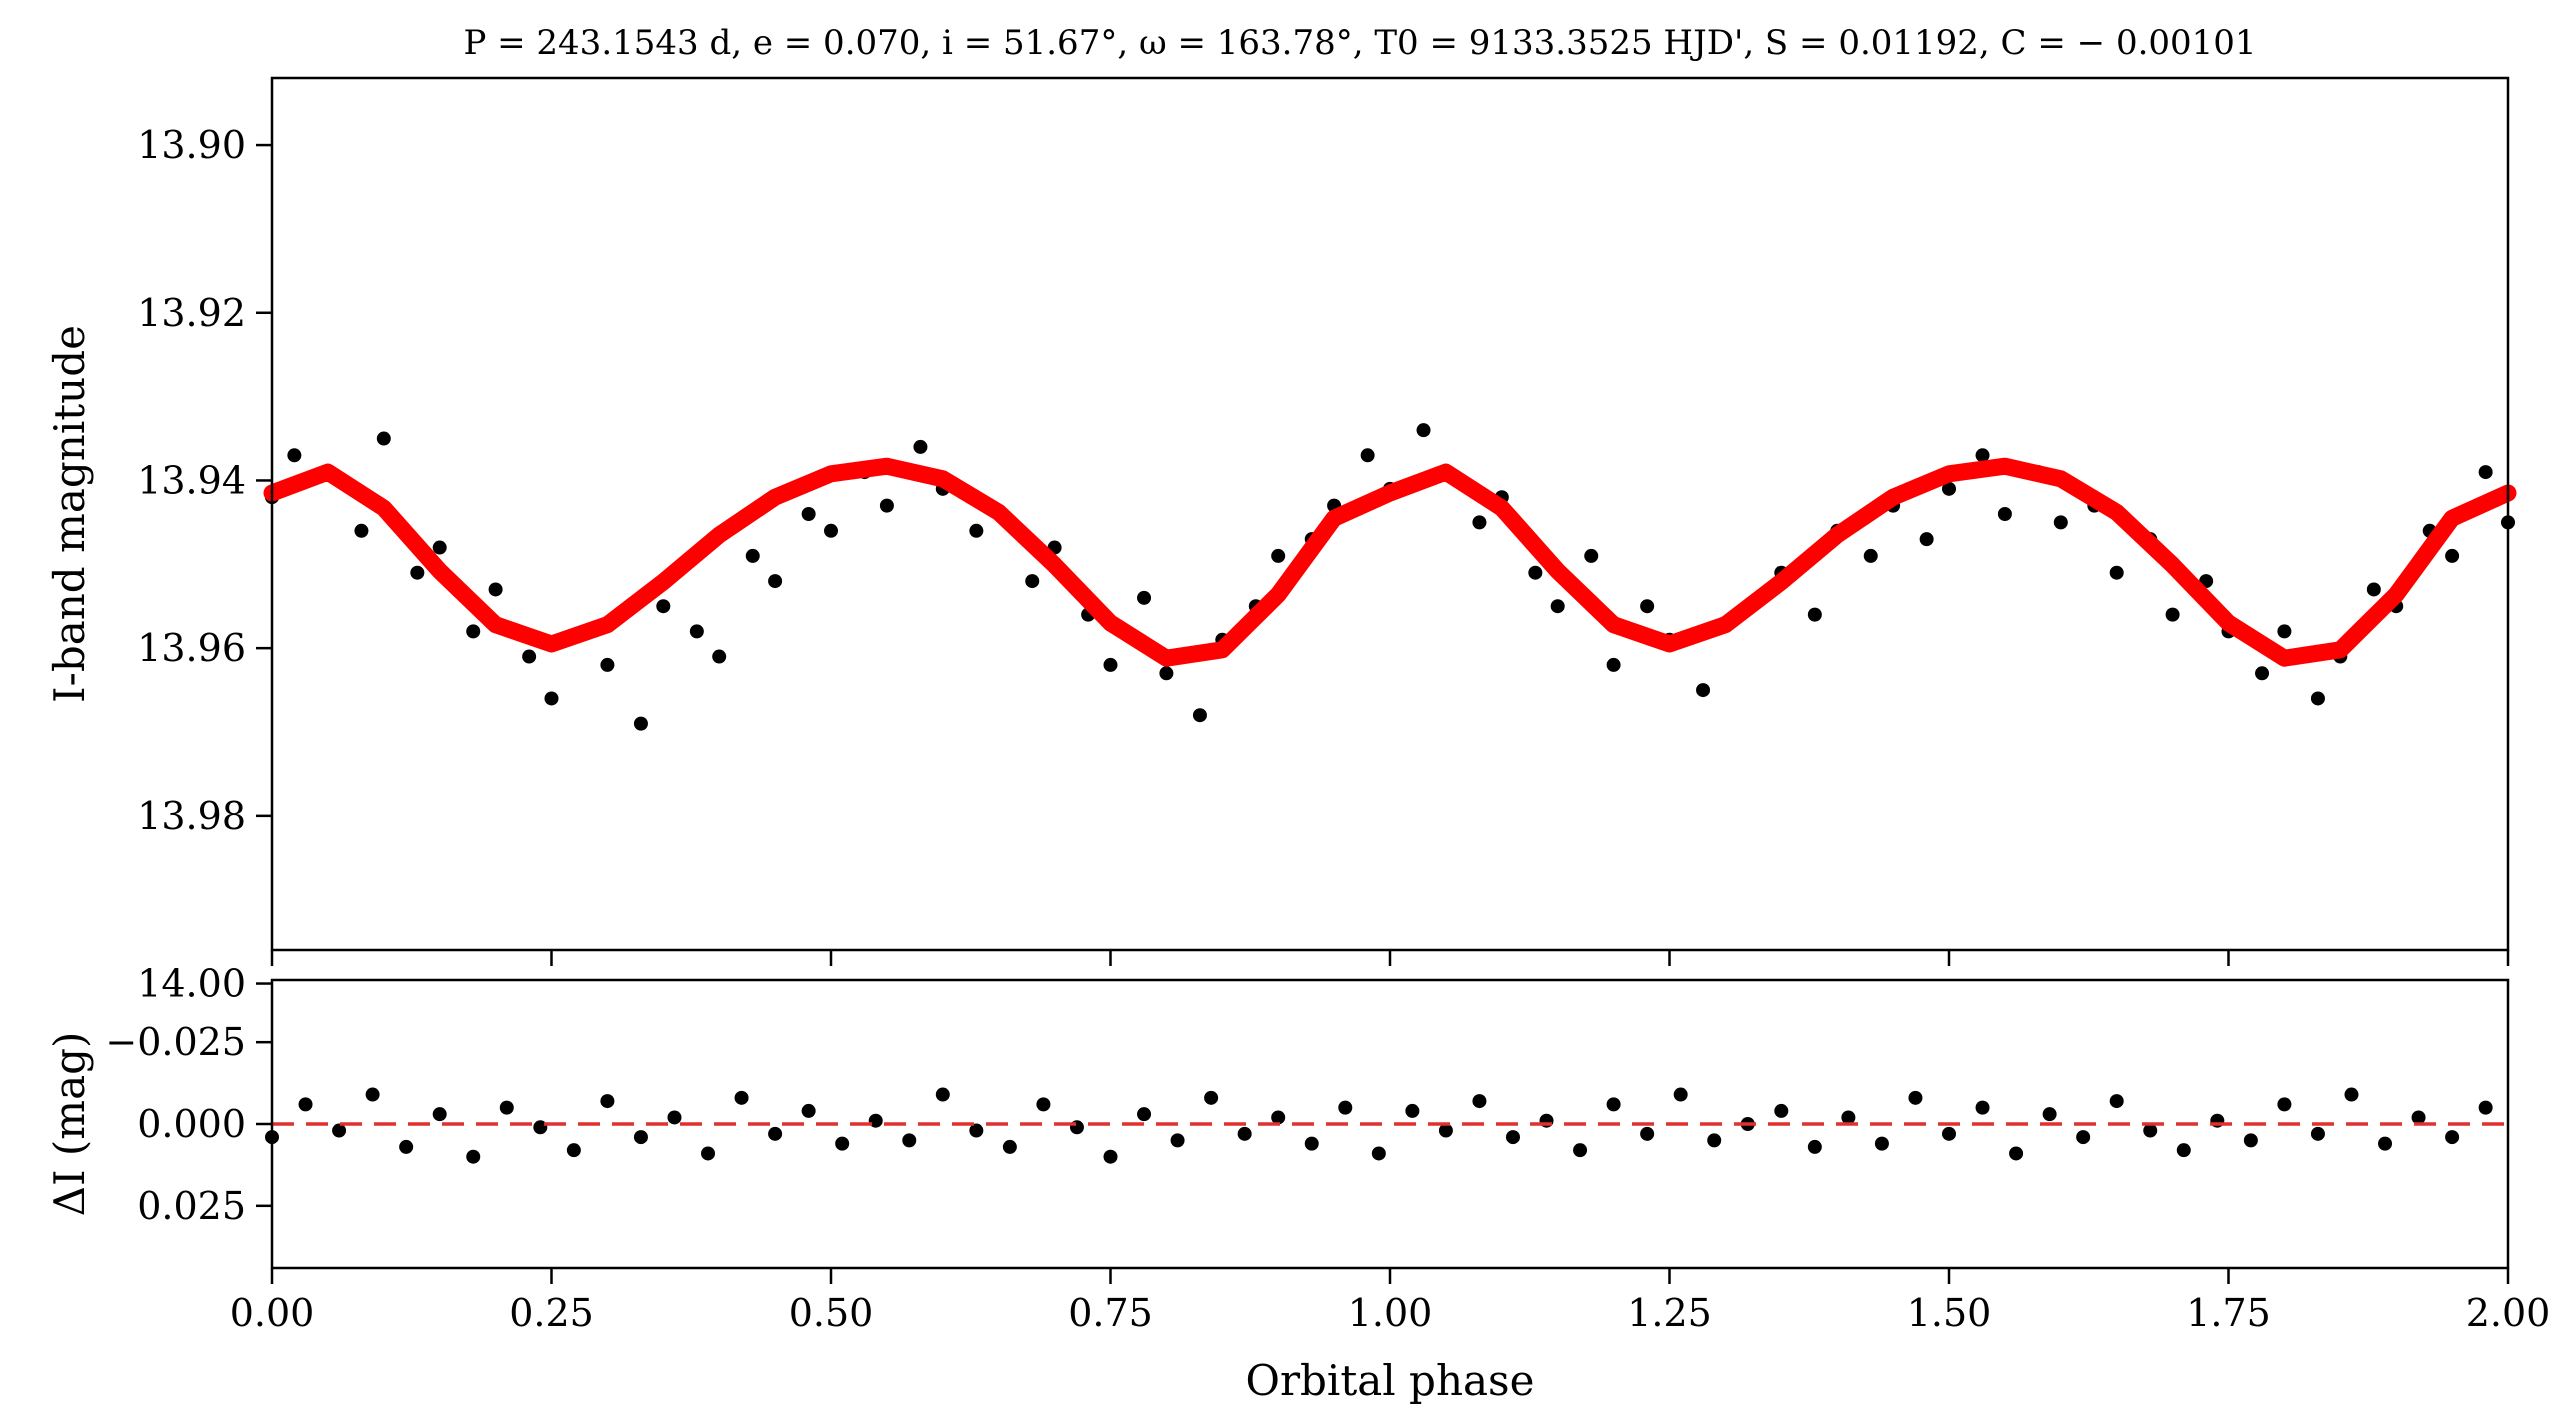 This screenshot has width=2563, height=1428. What do you see at coordinates (1390, 958) in the screenshot?
I see `magnitude-x-ticks` at bounding box center [1390, 958].